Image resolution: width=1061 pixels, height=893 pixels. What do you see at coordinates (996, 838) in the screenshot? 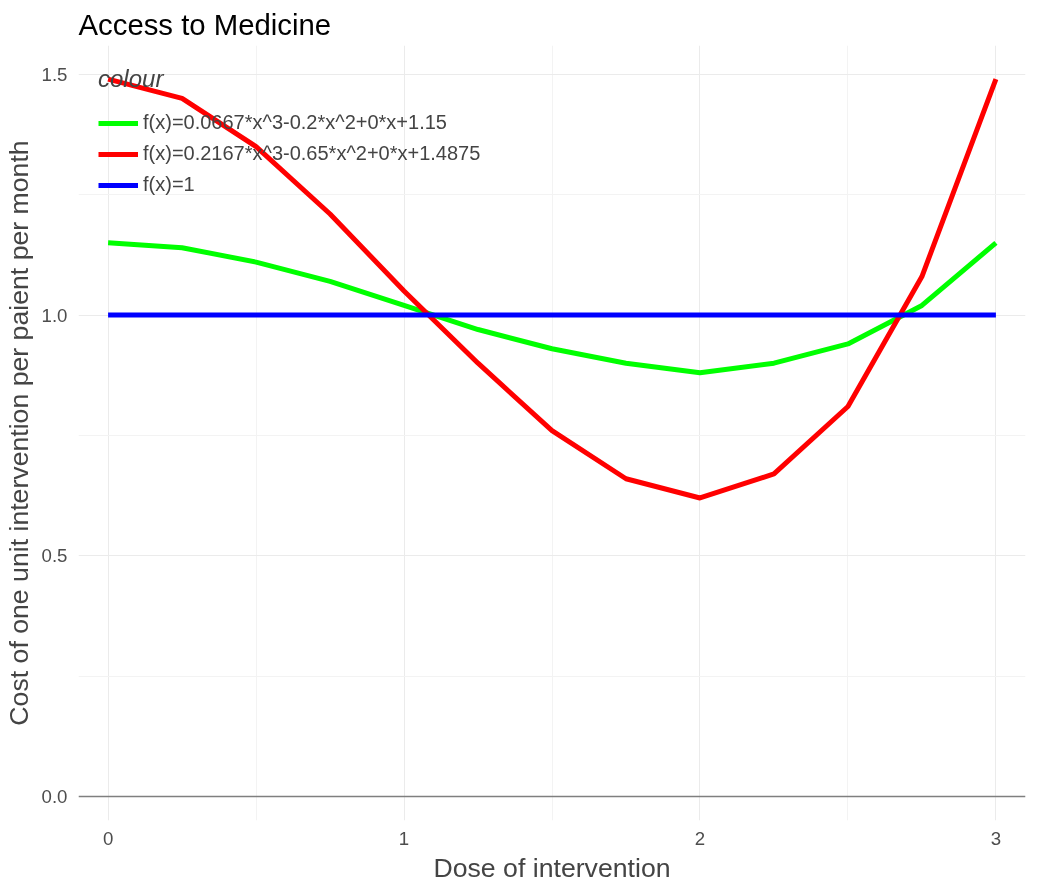
I see `x-tick-label: 3` at bounding box center [996, 838].